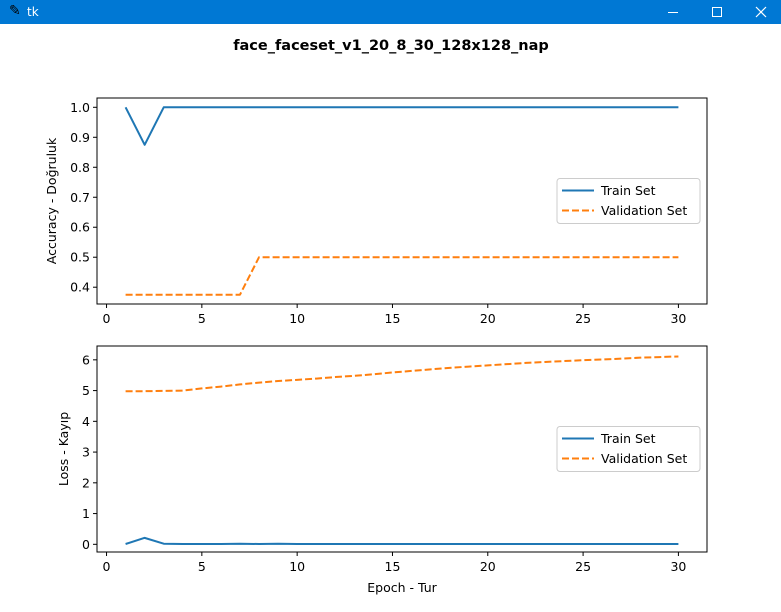 The image size is (781, 612). I want to click on loss-y-tick-label: 1, so click(86, 513).